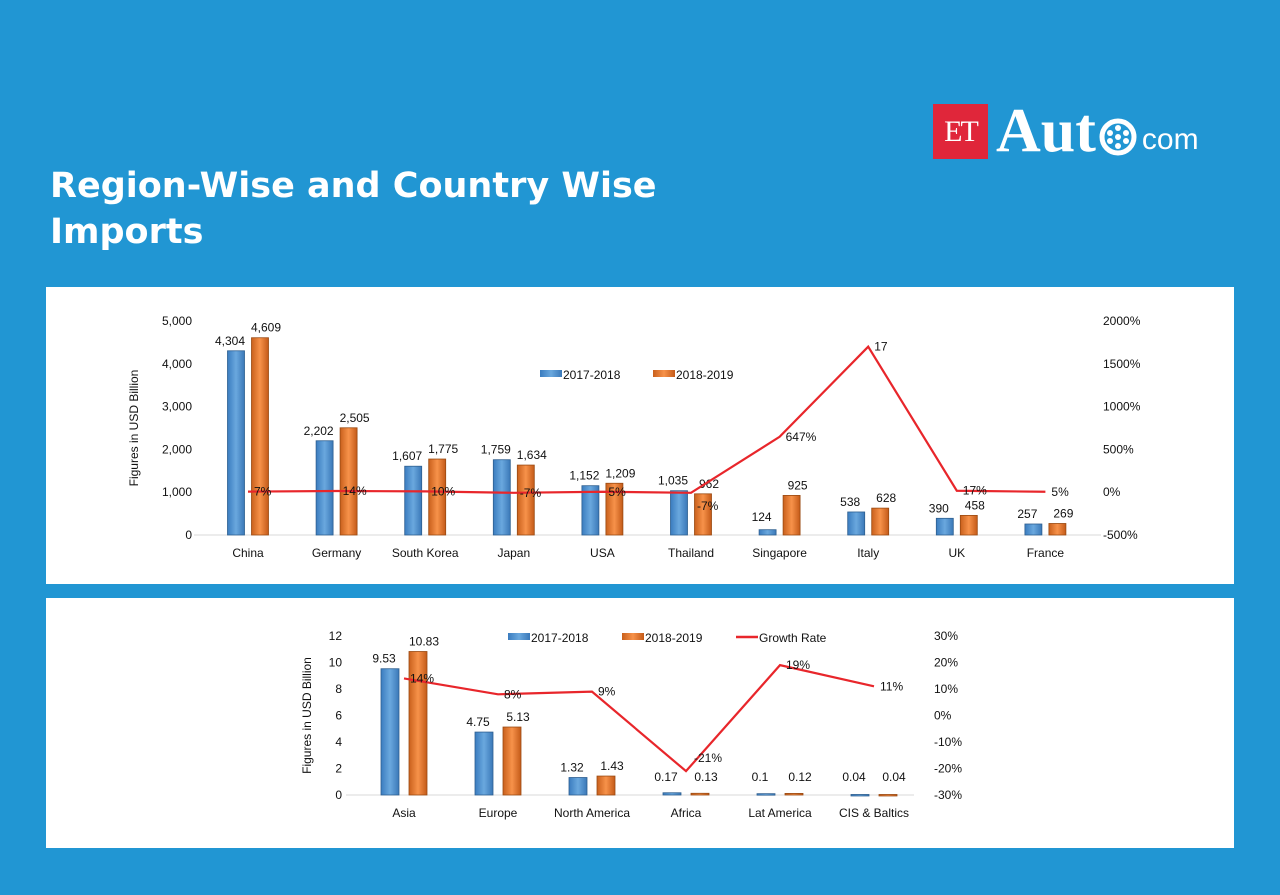  What do you see at coordinates (946, 689) in the screenshot?
I see `y2-tick-label: 10%` at bounding box center [946, 689].